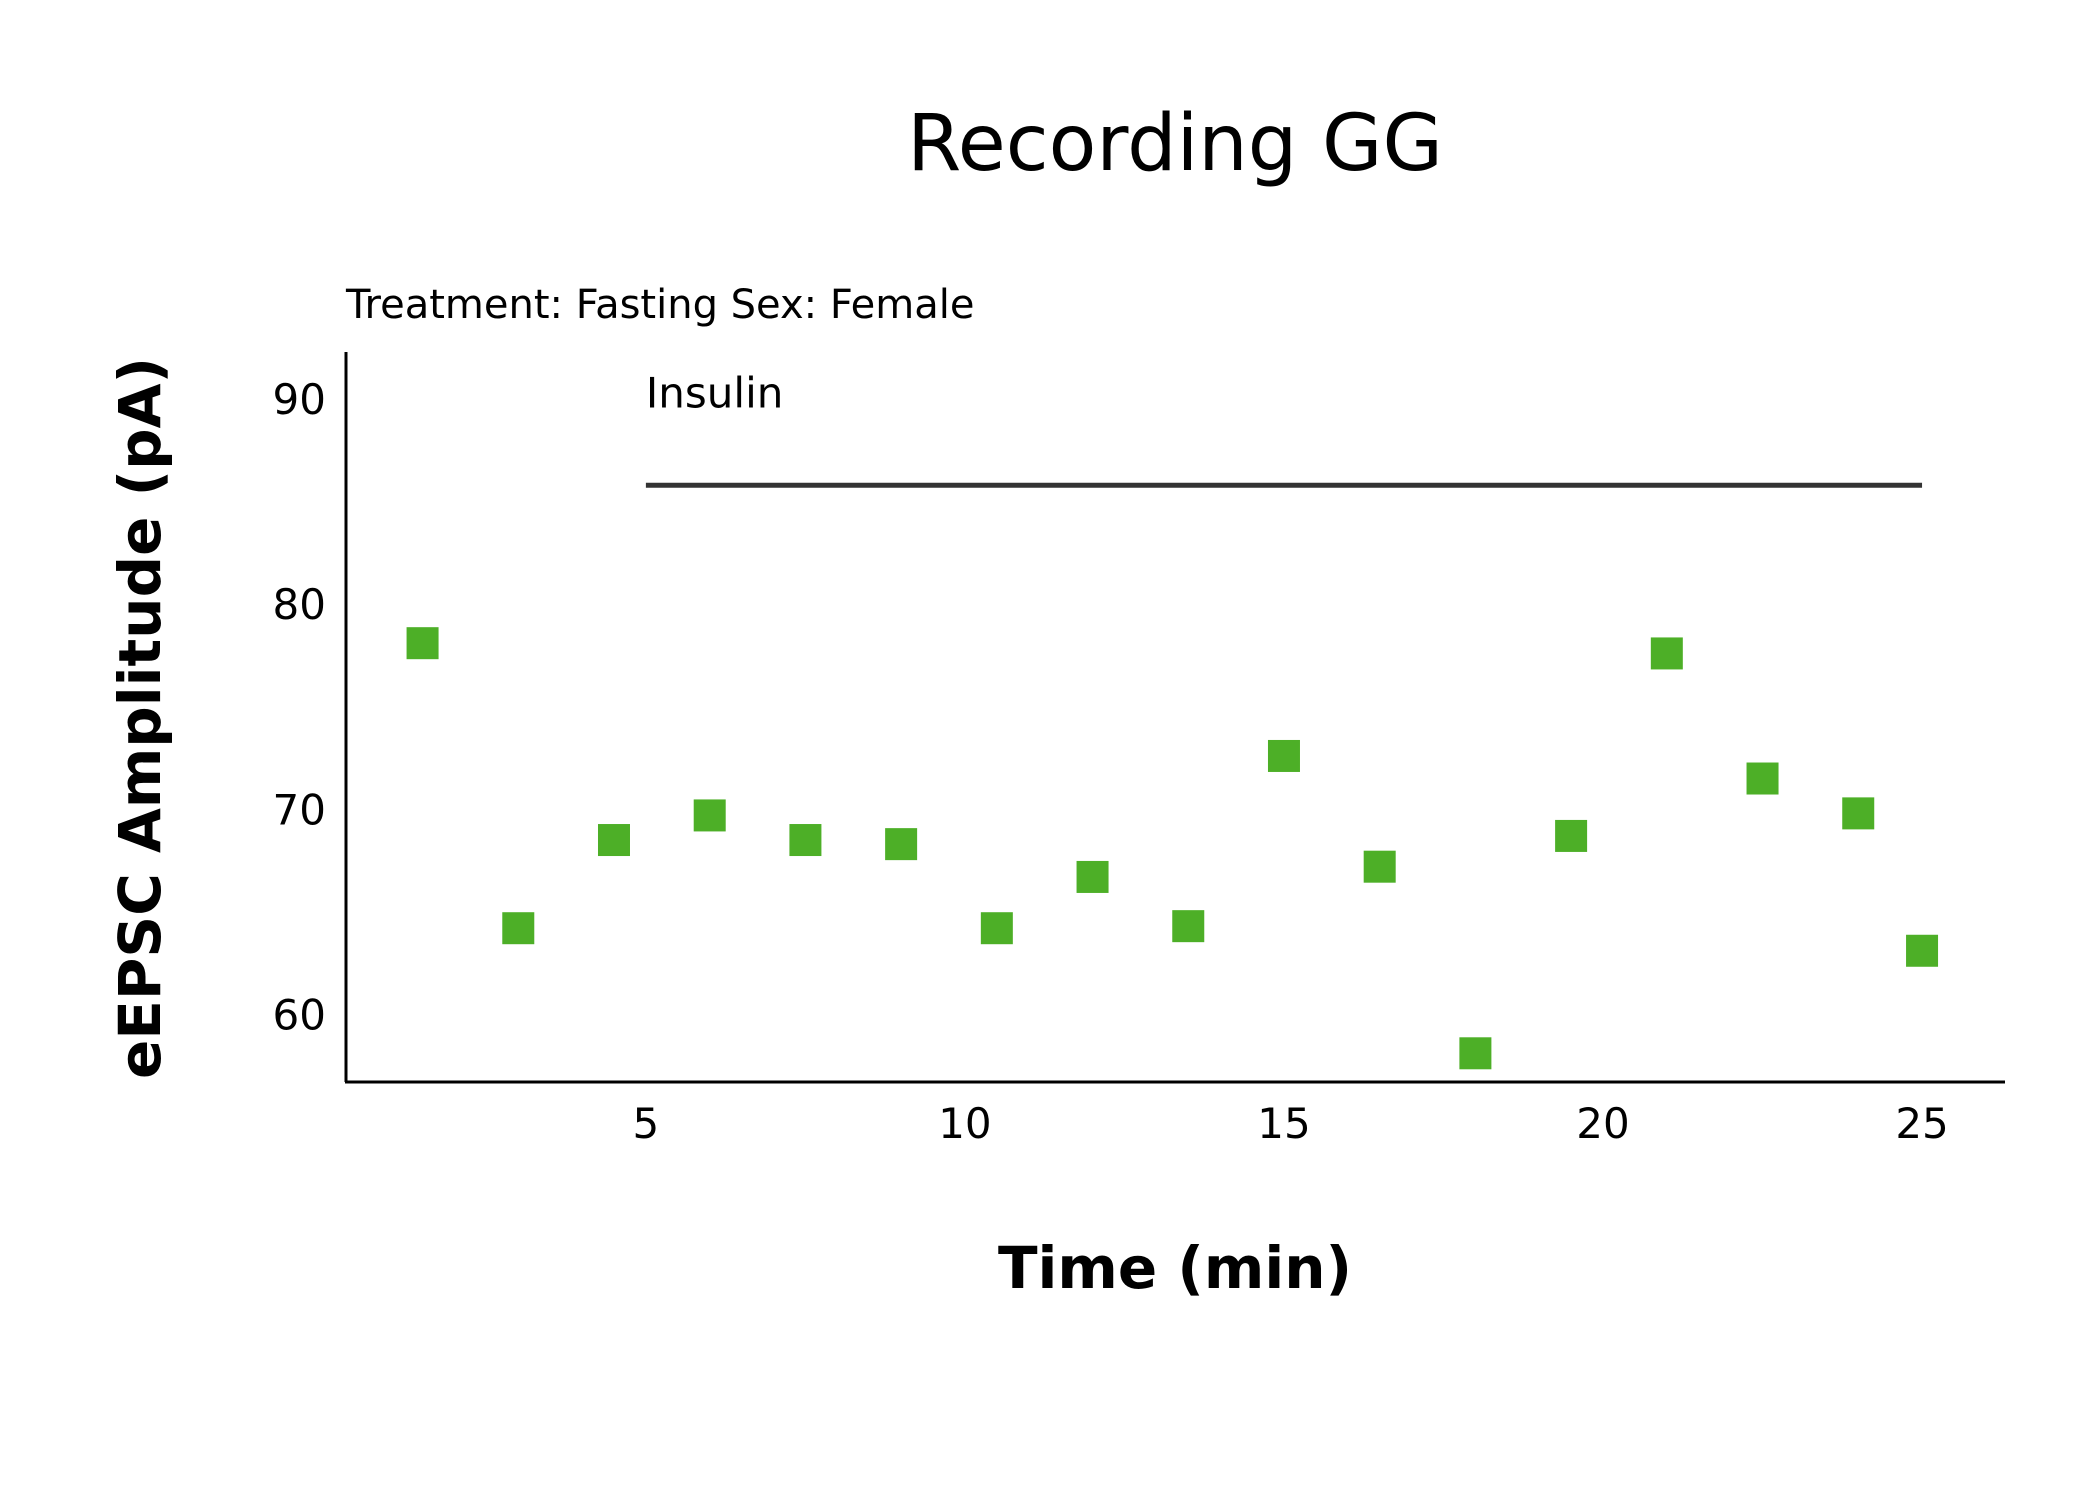 Image resolution: width=2100 pixels, height=1500 pixels. What do you see at coordinates (140, 718) in the screenshot?
I see `y-axis-label: eEPSC Amplitude (pA)` at bounding box center [140, 718].